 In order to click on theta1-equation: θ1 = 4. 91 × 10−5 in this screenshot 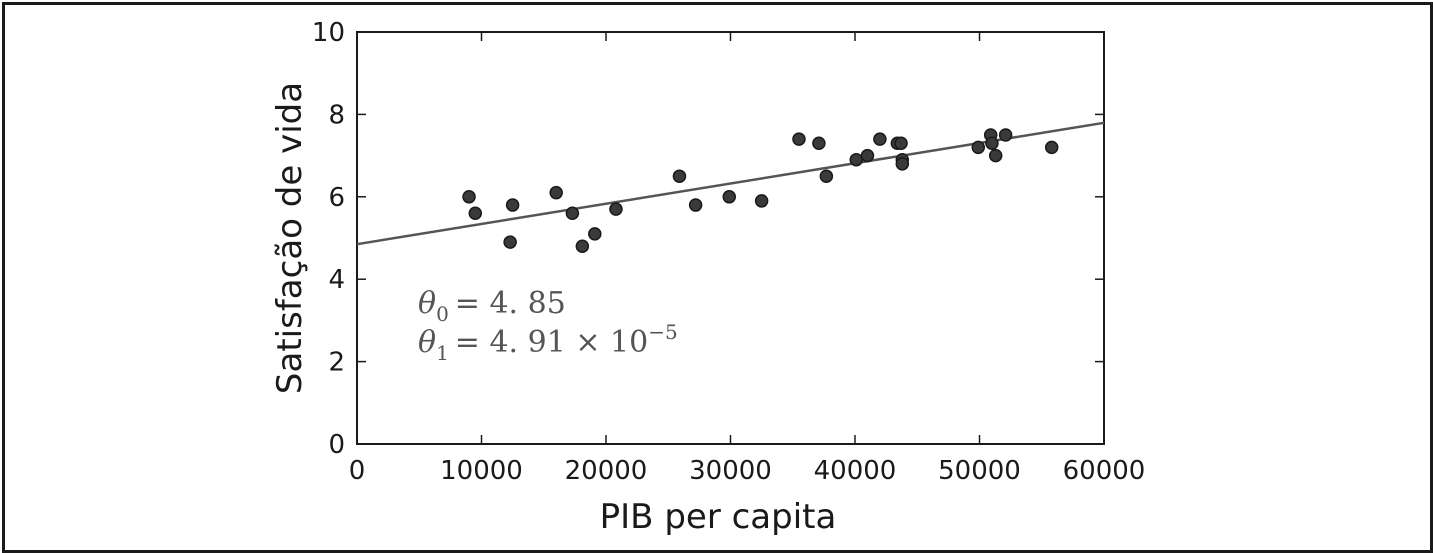, I will do `click(548, 342)`.